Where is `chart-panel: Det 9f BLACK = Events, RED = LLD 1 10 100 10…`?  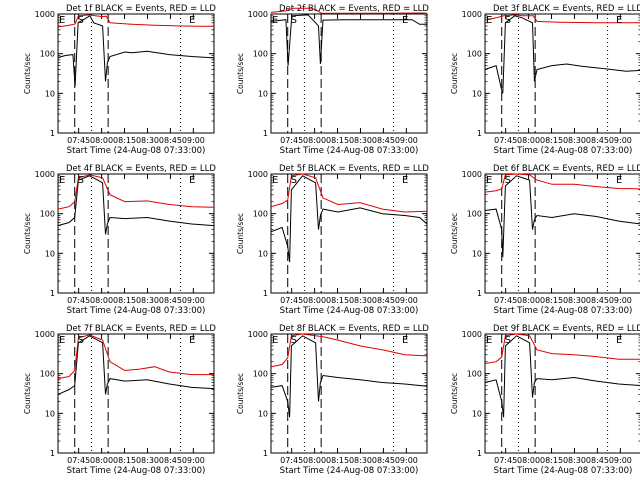
chart-panel: Det 9f BLACK = Events, RED = LLD 1 10 100 10… is located at coordinates (545, 400).